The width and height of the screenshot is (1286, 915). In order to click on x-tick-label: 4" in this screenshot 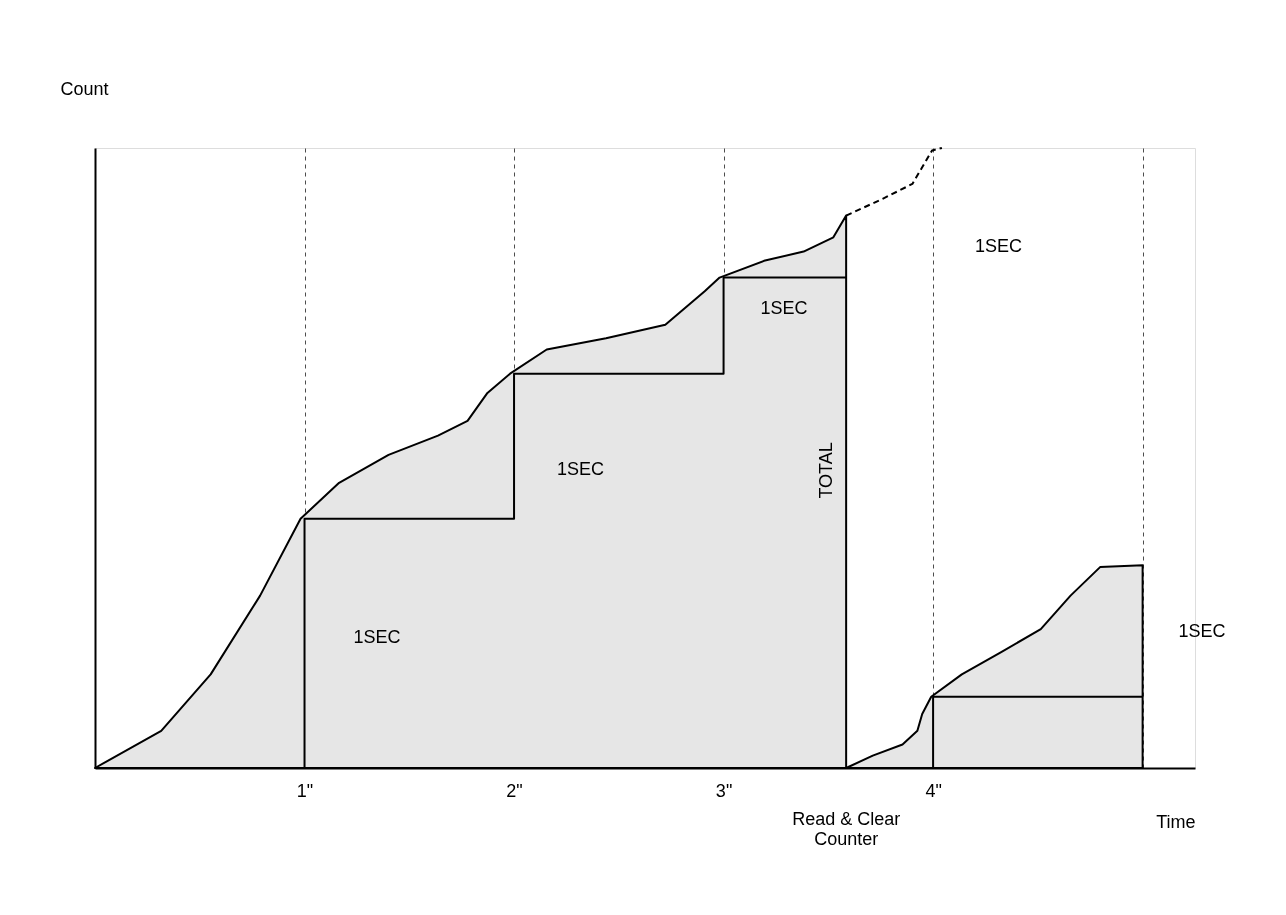, I will do `click(933, 790)`.